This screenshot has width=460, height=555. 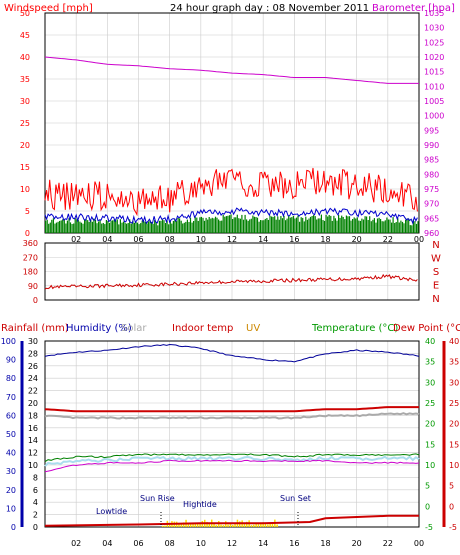 What do you see at coordinates (430, 362) in the screenshot?
I see `temperature-tick: 35` at bounding box center [430, 362].